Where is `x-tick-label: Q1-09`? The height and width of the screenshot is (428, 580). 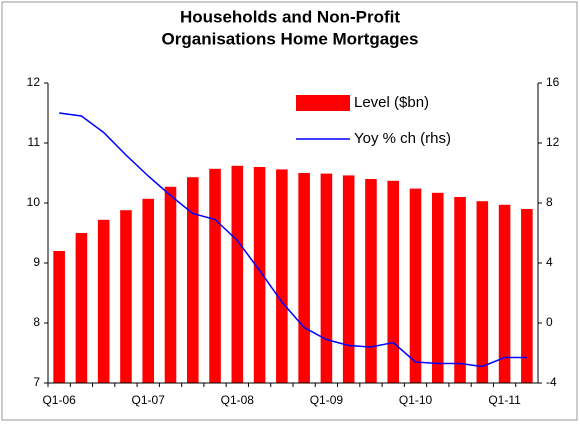 x-tick-label: Q1-09 is located at coordinates (327, 400).